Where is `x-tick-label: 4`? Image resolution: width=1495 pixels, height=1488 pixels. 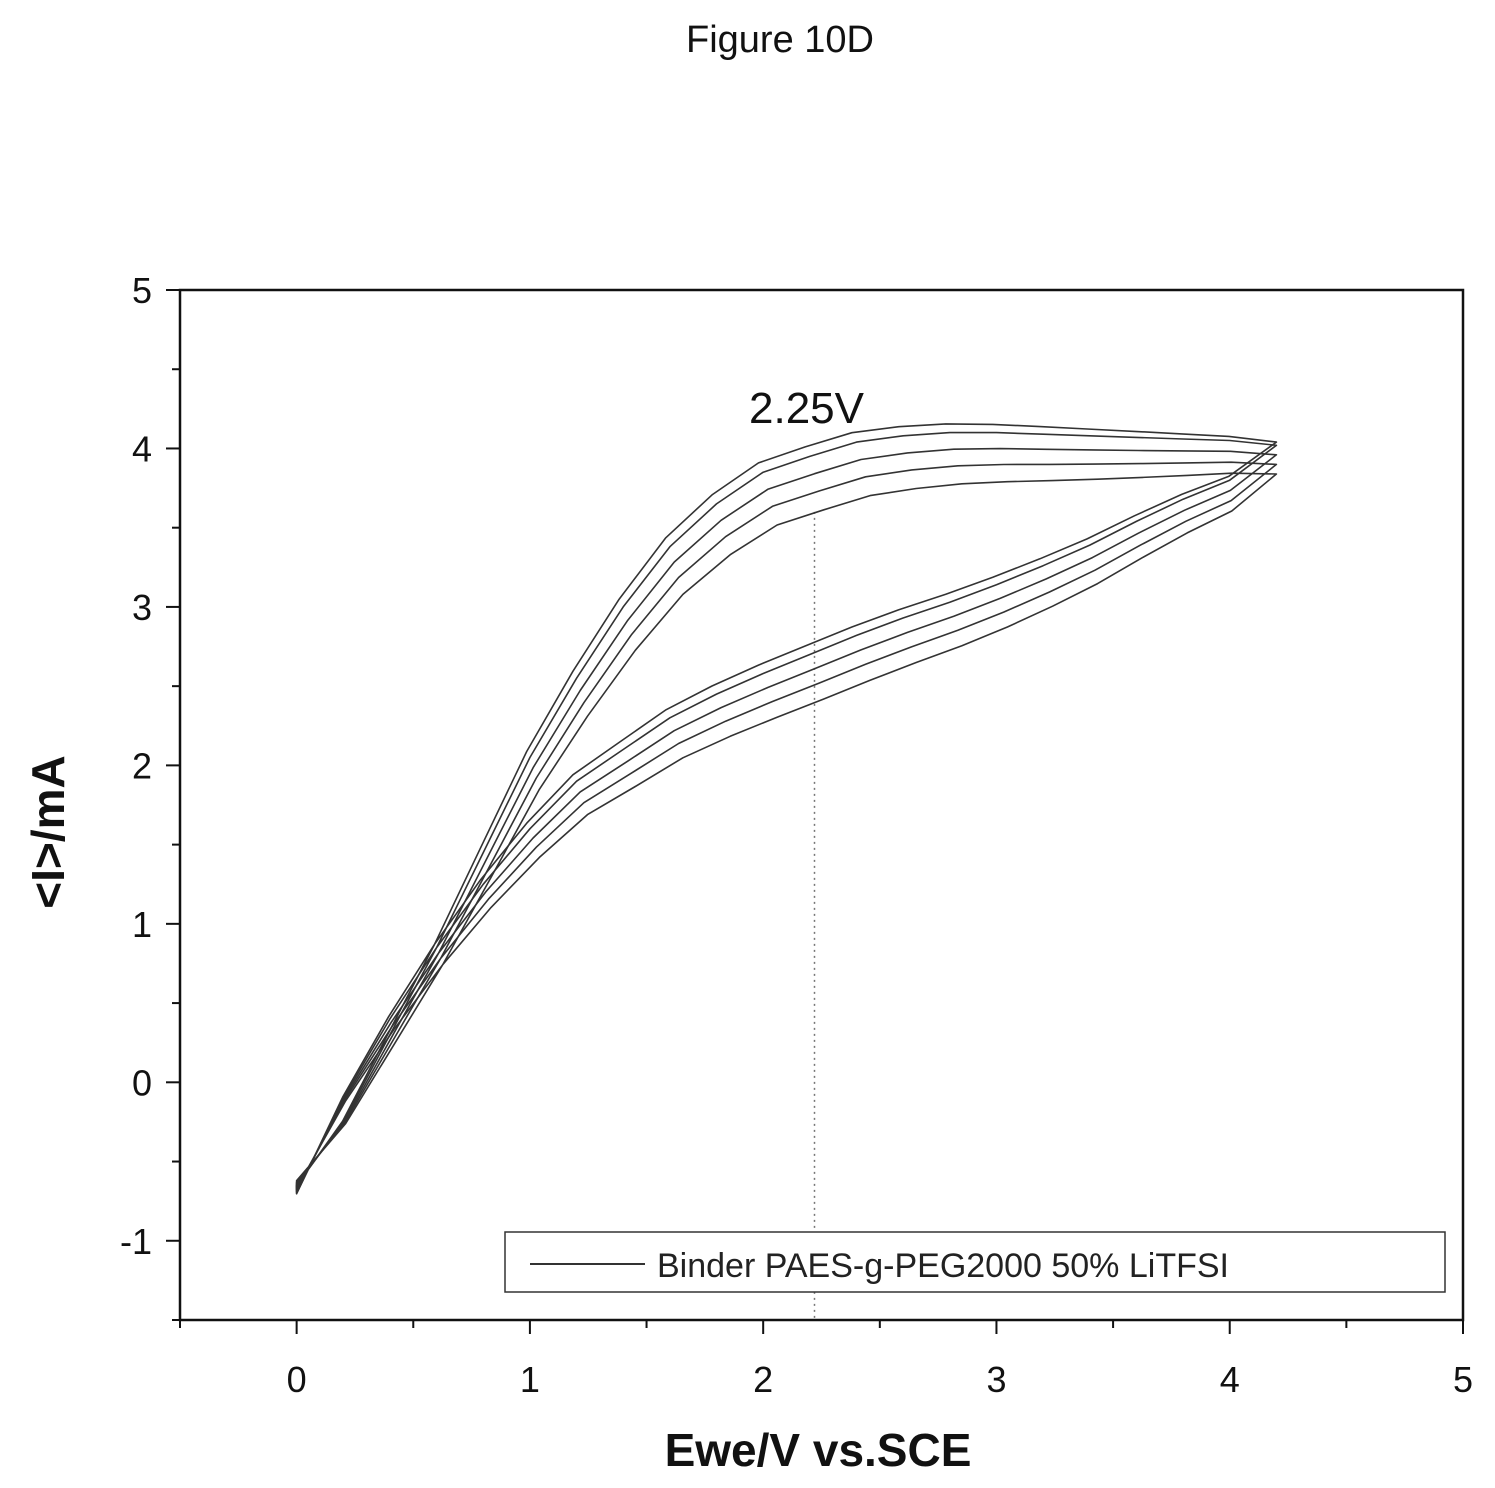
x-tick-label: 4 is located at coordinates (1230, 1379).